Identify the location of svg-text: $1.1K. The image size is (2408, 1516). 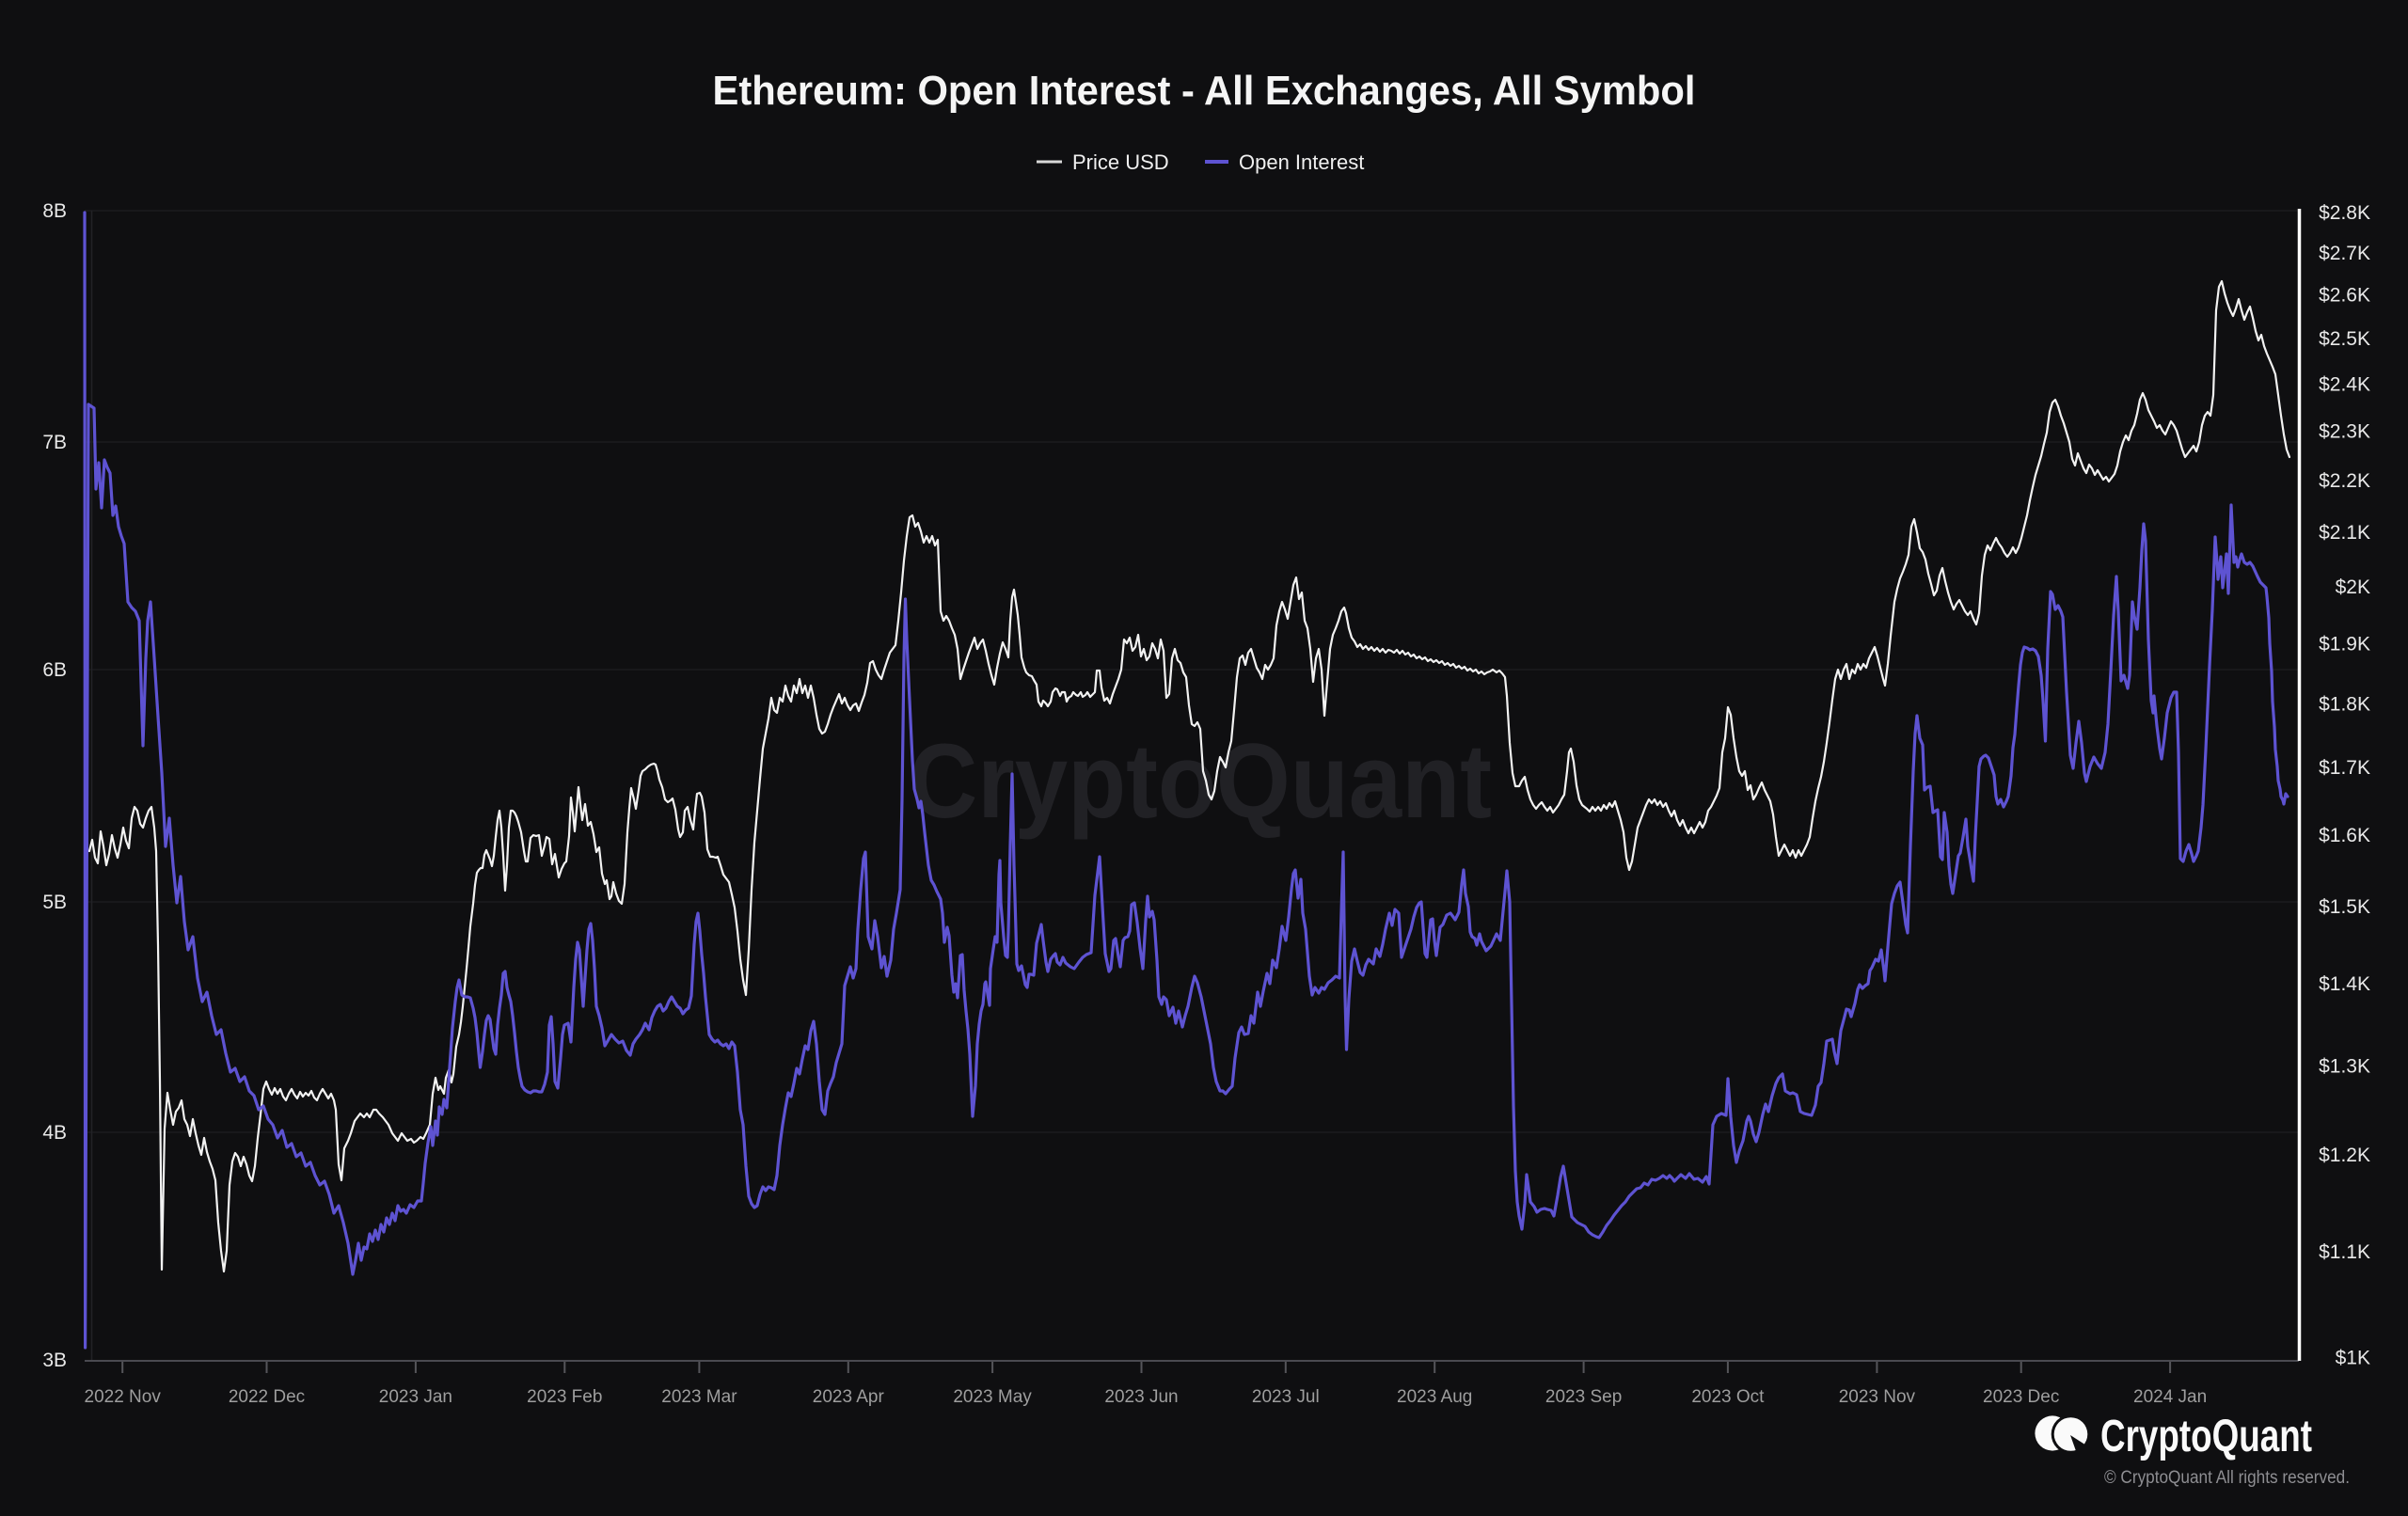
(2345, 1252).